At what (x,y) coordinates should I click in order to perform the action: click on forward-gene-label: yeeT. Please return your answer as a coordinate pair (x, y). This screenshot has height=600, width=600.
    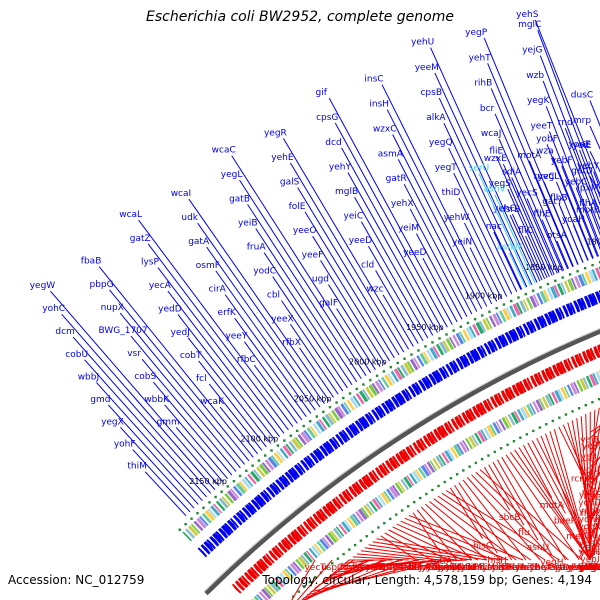
    Looking at the image, I should click on (541, 127).